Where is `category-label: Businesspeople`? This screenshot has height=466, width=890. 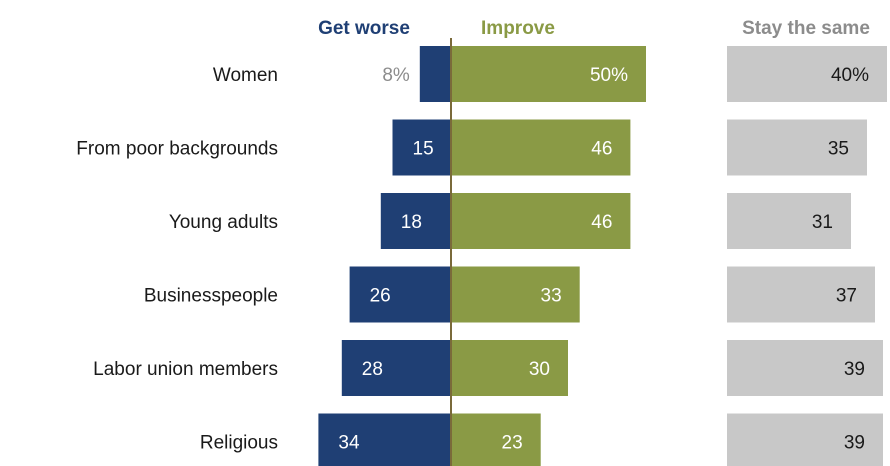
category-label: Businesspeople is located at coordinates (211, 296).